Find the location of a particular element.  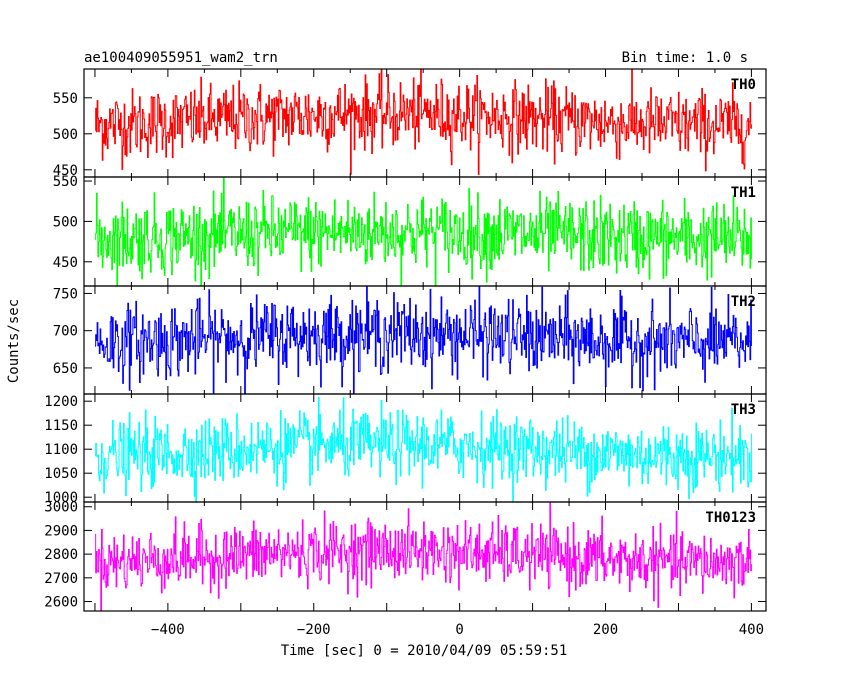

panel-th0123: 2600 2700 2800 2900 3000 TH0123 is located at coordinates (405, 556).